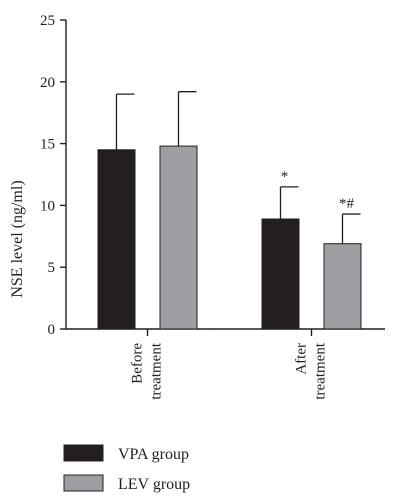  Describe the element at coordinates (47, 83) in the screenshot. I see `y-tick-label: 20` at that location.